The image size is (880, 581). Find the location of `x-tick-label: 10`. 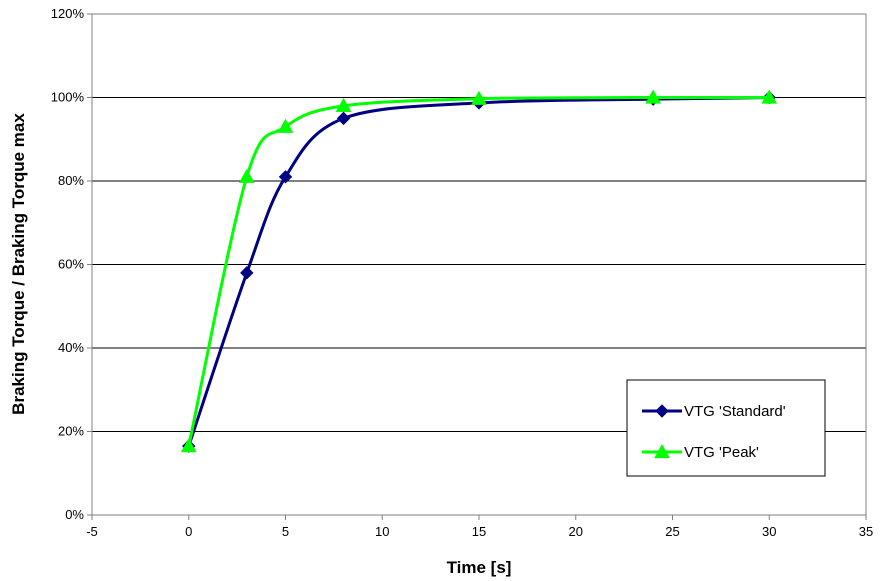

x-tick-label: 10 is located at coordinates (382, 531).